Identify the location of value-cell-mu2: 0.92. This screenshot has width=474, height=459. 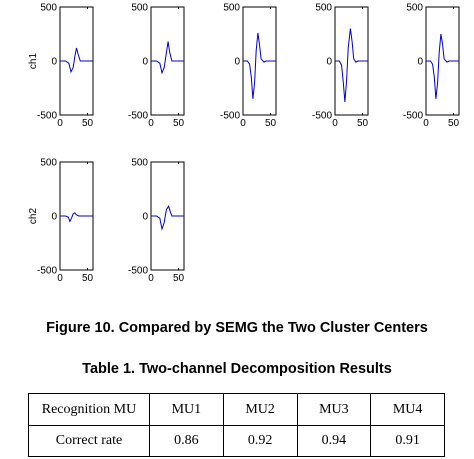
(260, 440).